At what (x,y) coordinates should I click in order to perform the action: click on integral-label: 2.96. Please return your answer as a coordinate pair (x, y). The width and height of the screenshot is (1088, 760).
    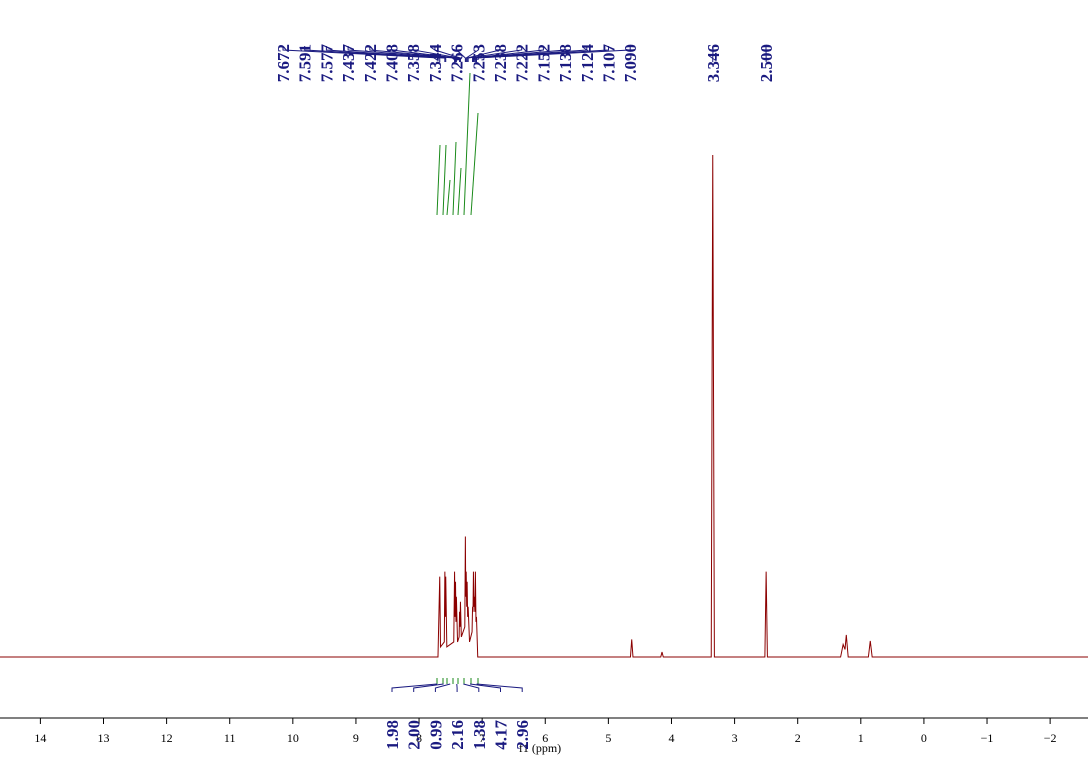
    Looking at the image, I should click on (522, 735).